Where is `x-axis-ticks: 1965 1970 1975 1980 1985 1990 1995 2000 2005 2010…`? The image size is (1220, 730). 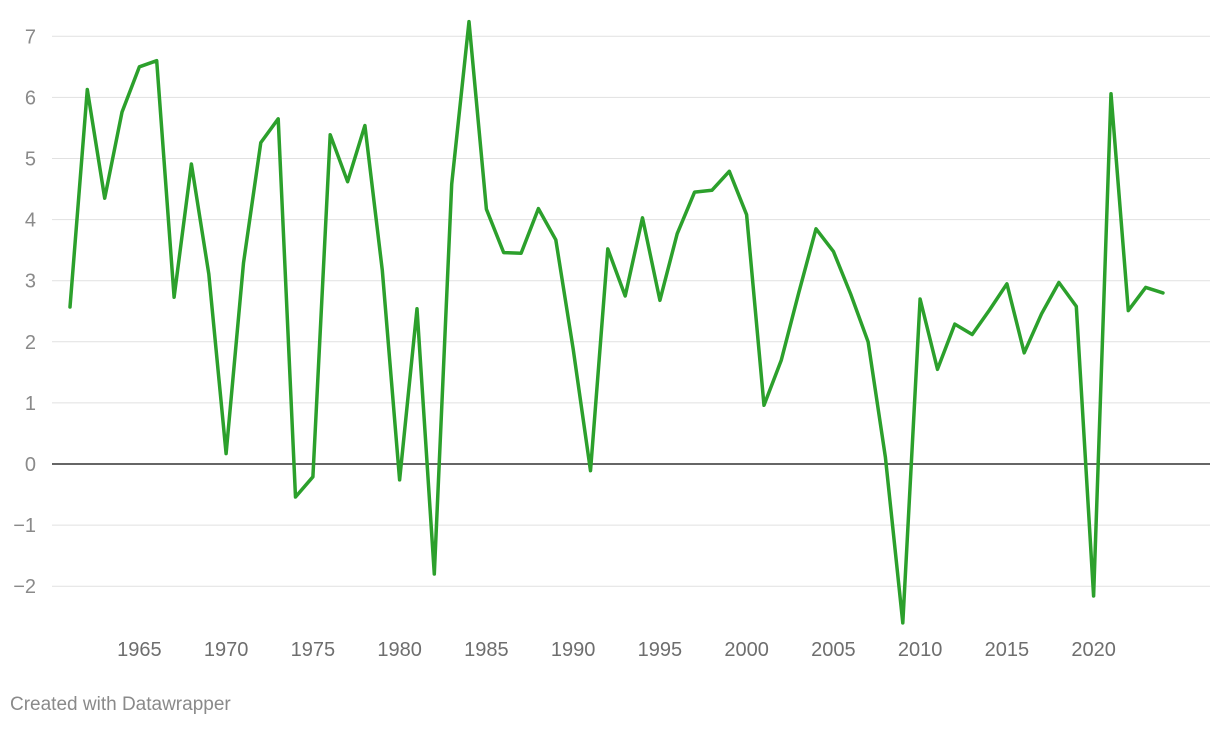 x-axis-ticks: 1965 1970 1975 1980 1985 1990 1995 2000 2005 2010… is located at coordinates (616, 650).